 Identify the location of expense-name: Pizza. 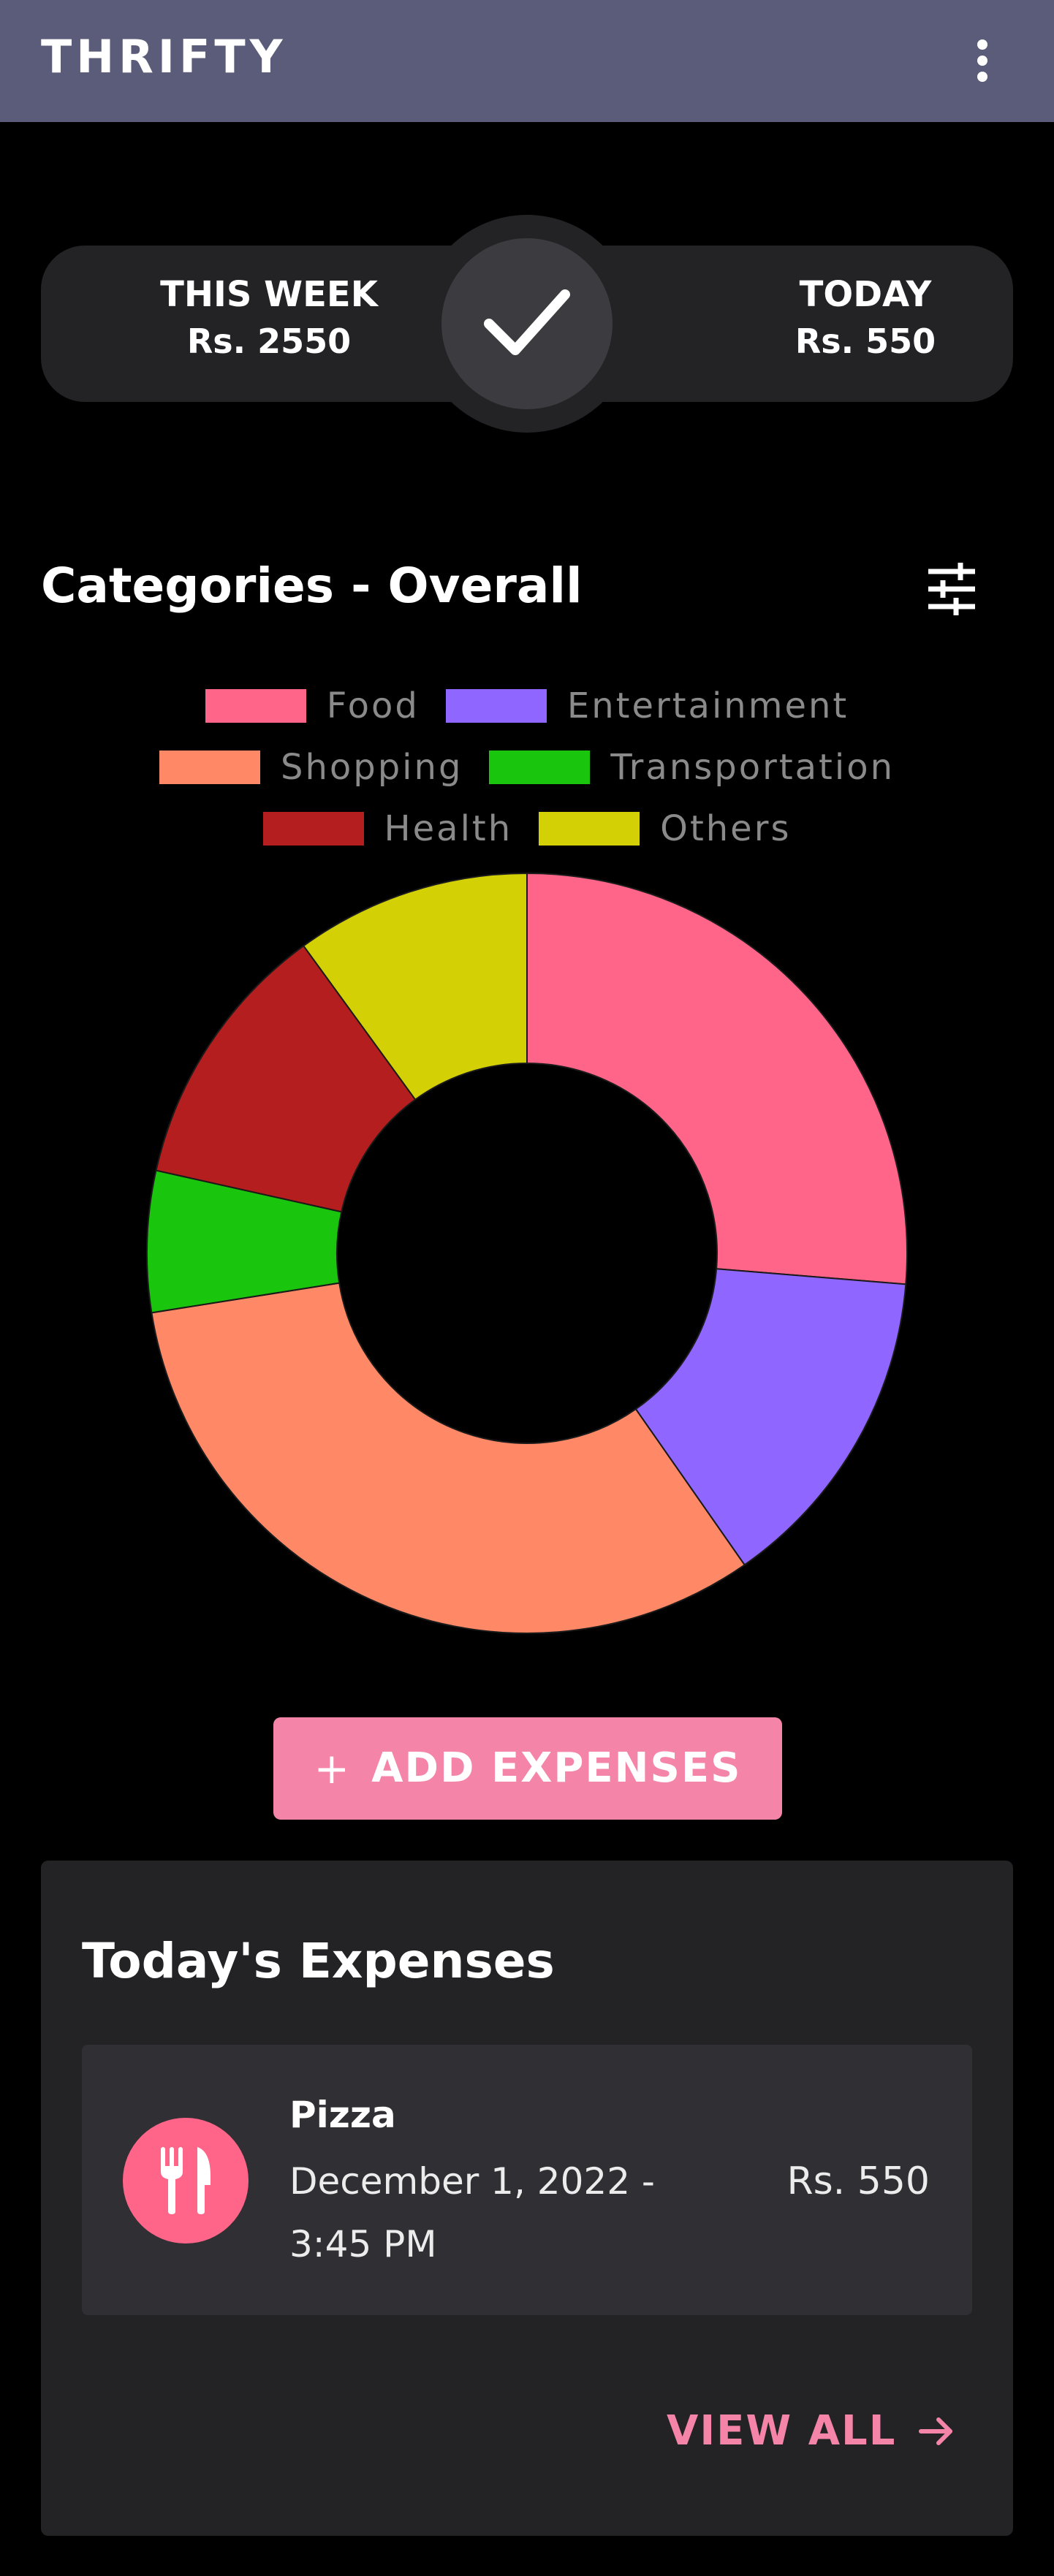
(343, 2115).